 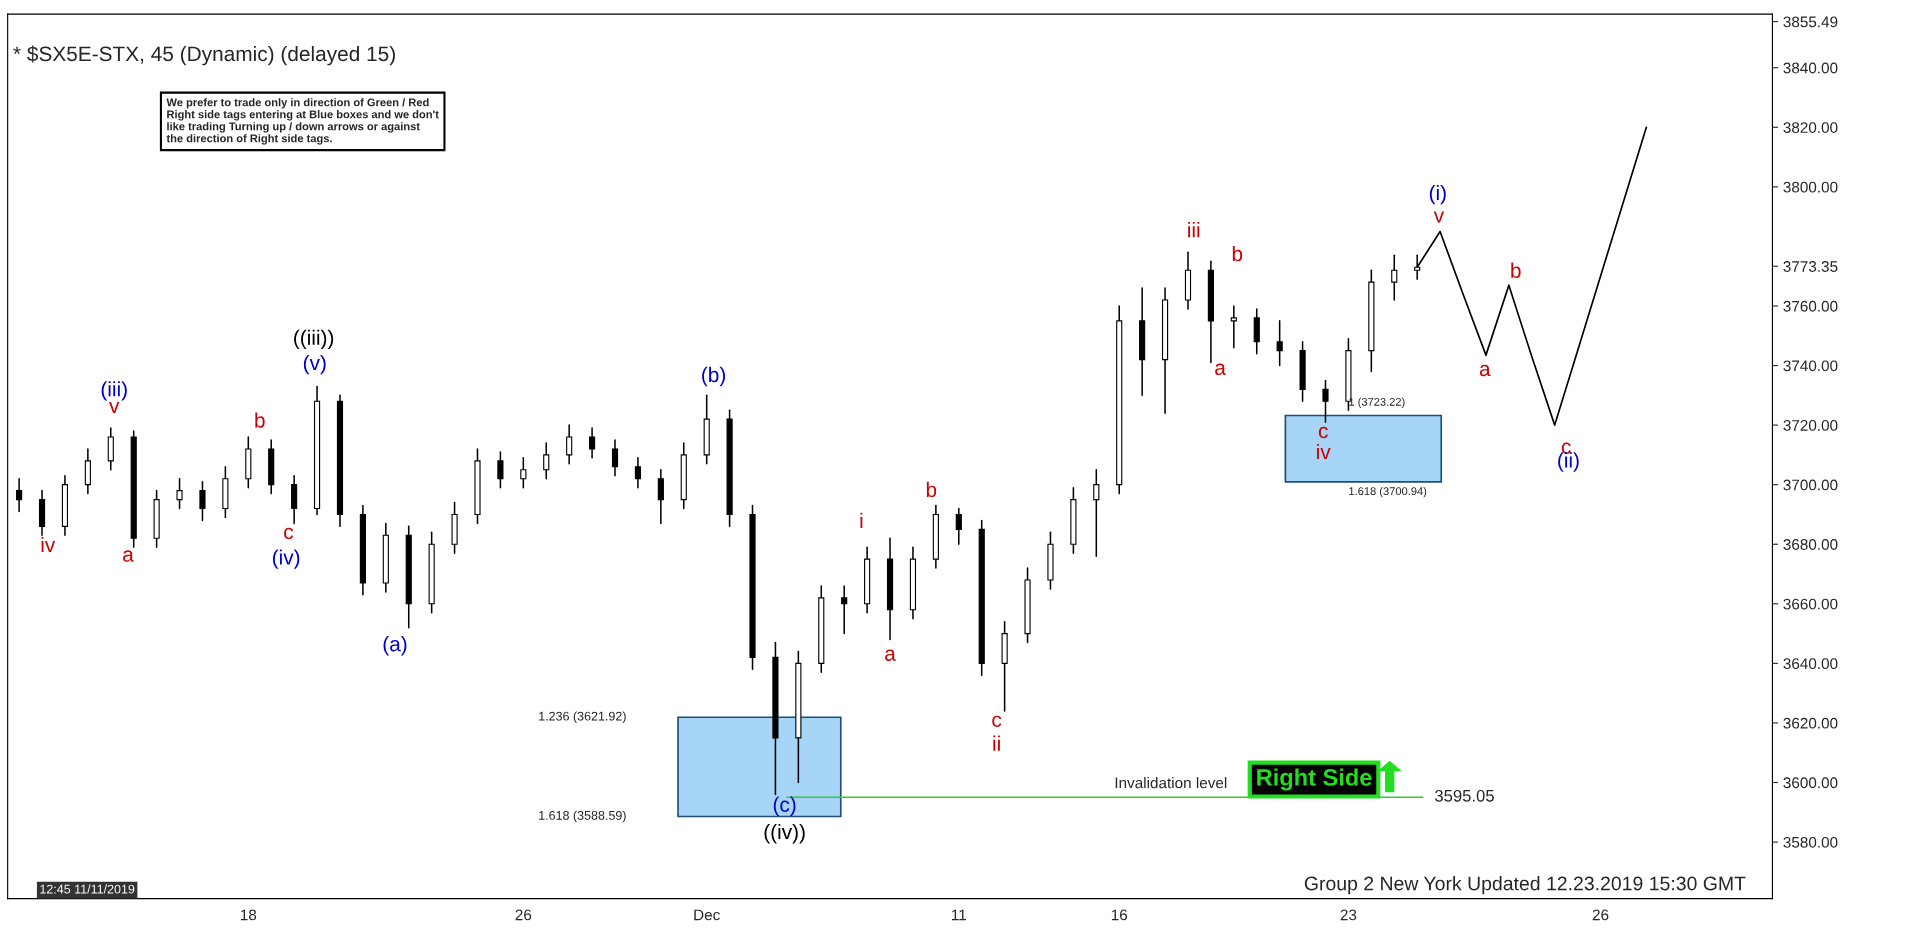 I want to click on y-tick-label: 3820.00, so click(x=1810, y=127).